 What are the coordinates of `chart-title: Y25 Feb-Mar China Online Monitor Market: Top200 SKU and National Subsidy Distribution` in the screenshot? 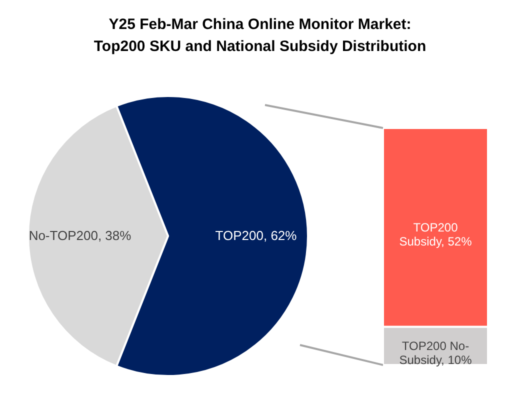 It's located at (260, 36).